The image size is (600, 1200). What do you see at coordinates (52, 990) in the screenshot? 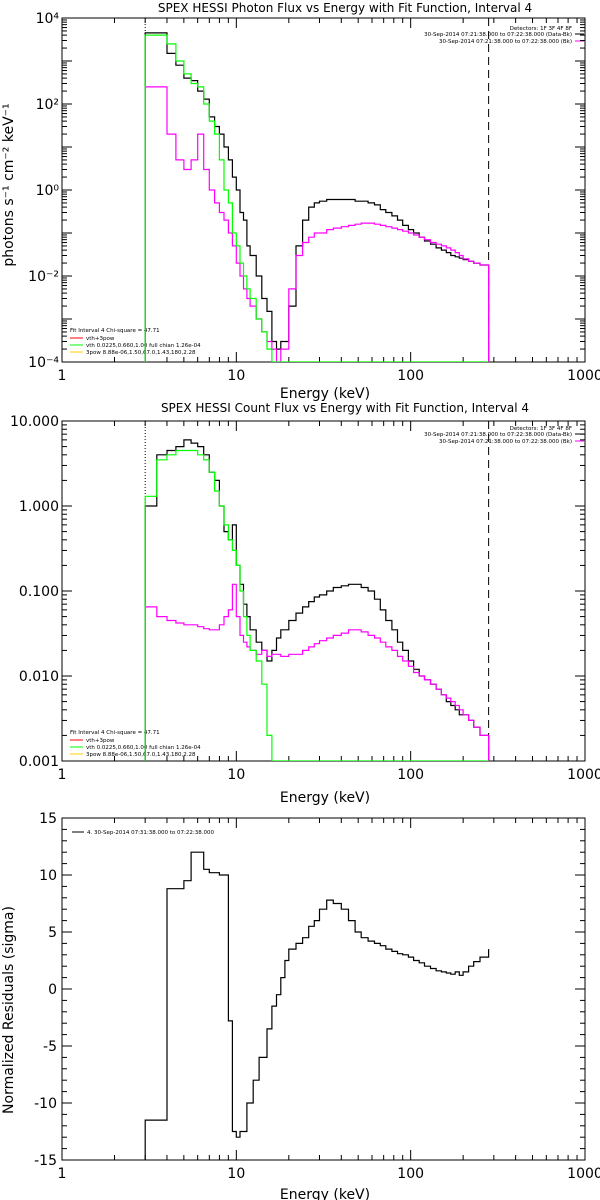
I see `y-tick-label: 0` at bounding box center [52, 990].